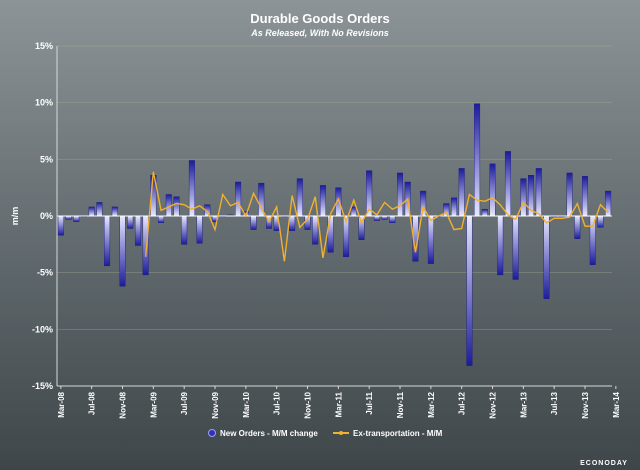  I want to click on y-tick-label: 0%, so click(46, 216).